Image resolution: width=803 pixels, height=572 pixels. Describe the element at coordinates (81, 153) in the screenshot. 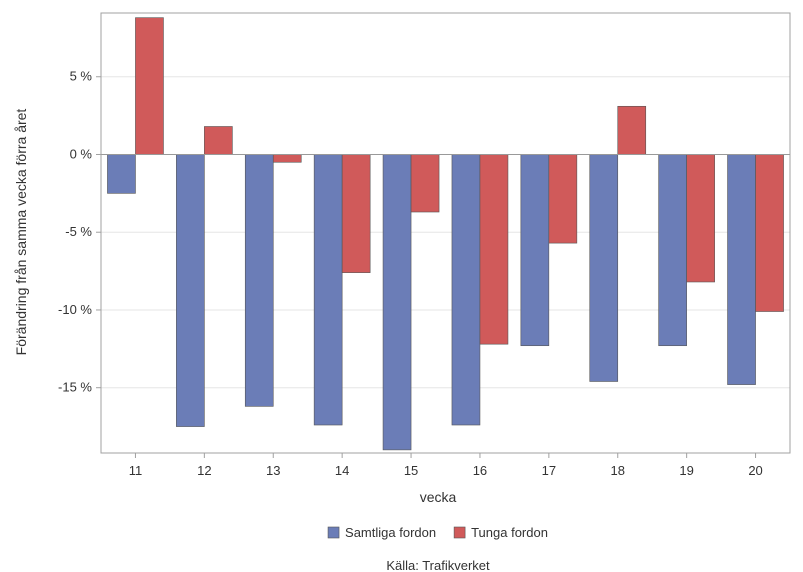

I see `y-tick-label: 0 %` at that location.